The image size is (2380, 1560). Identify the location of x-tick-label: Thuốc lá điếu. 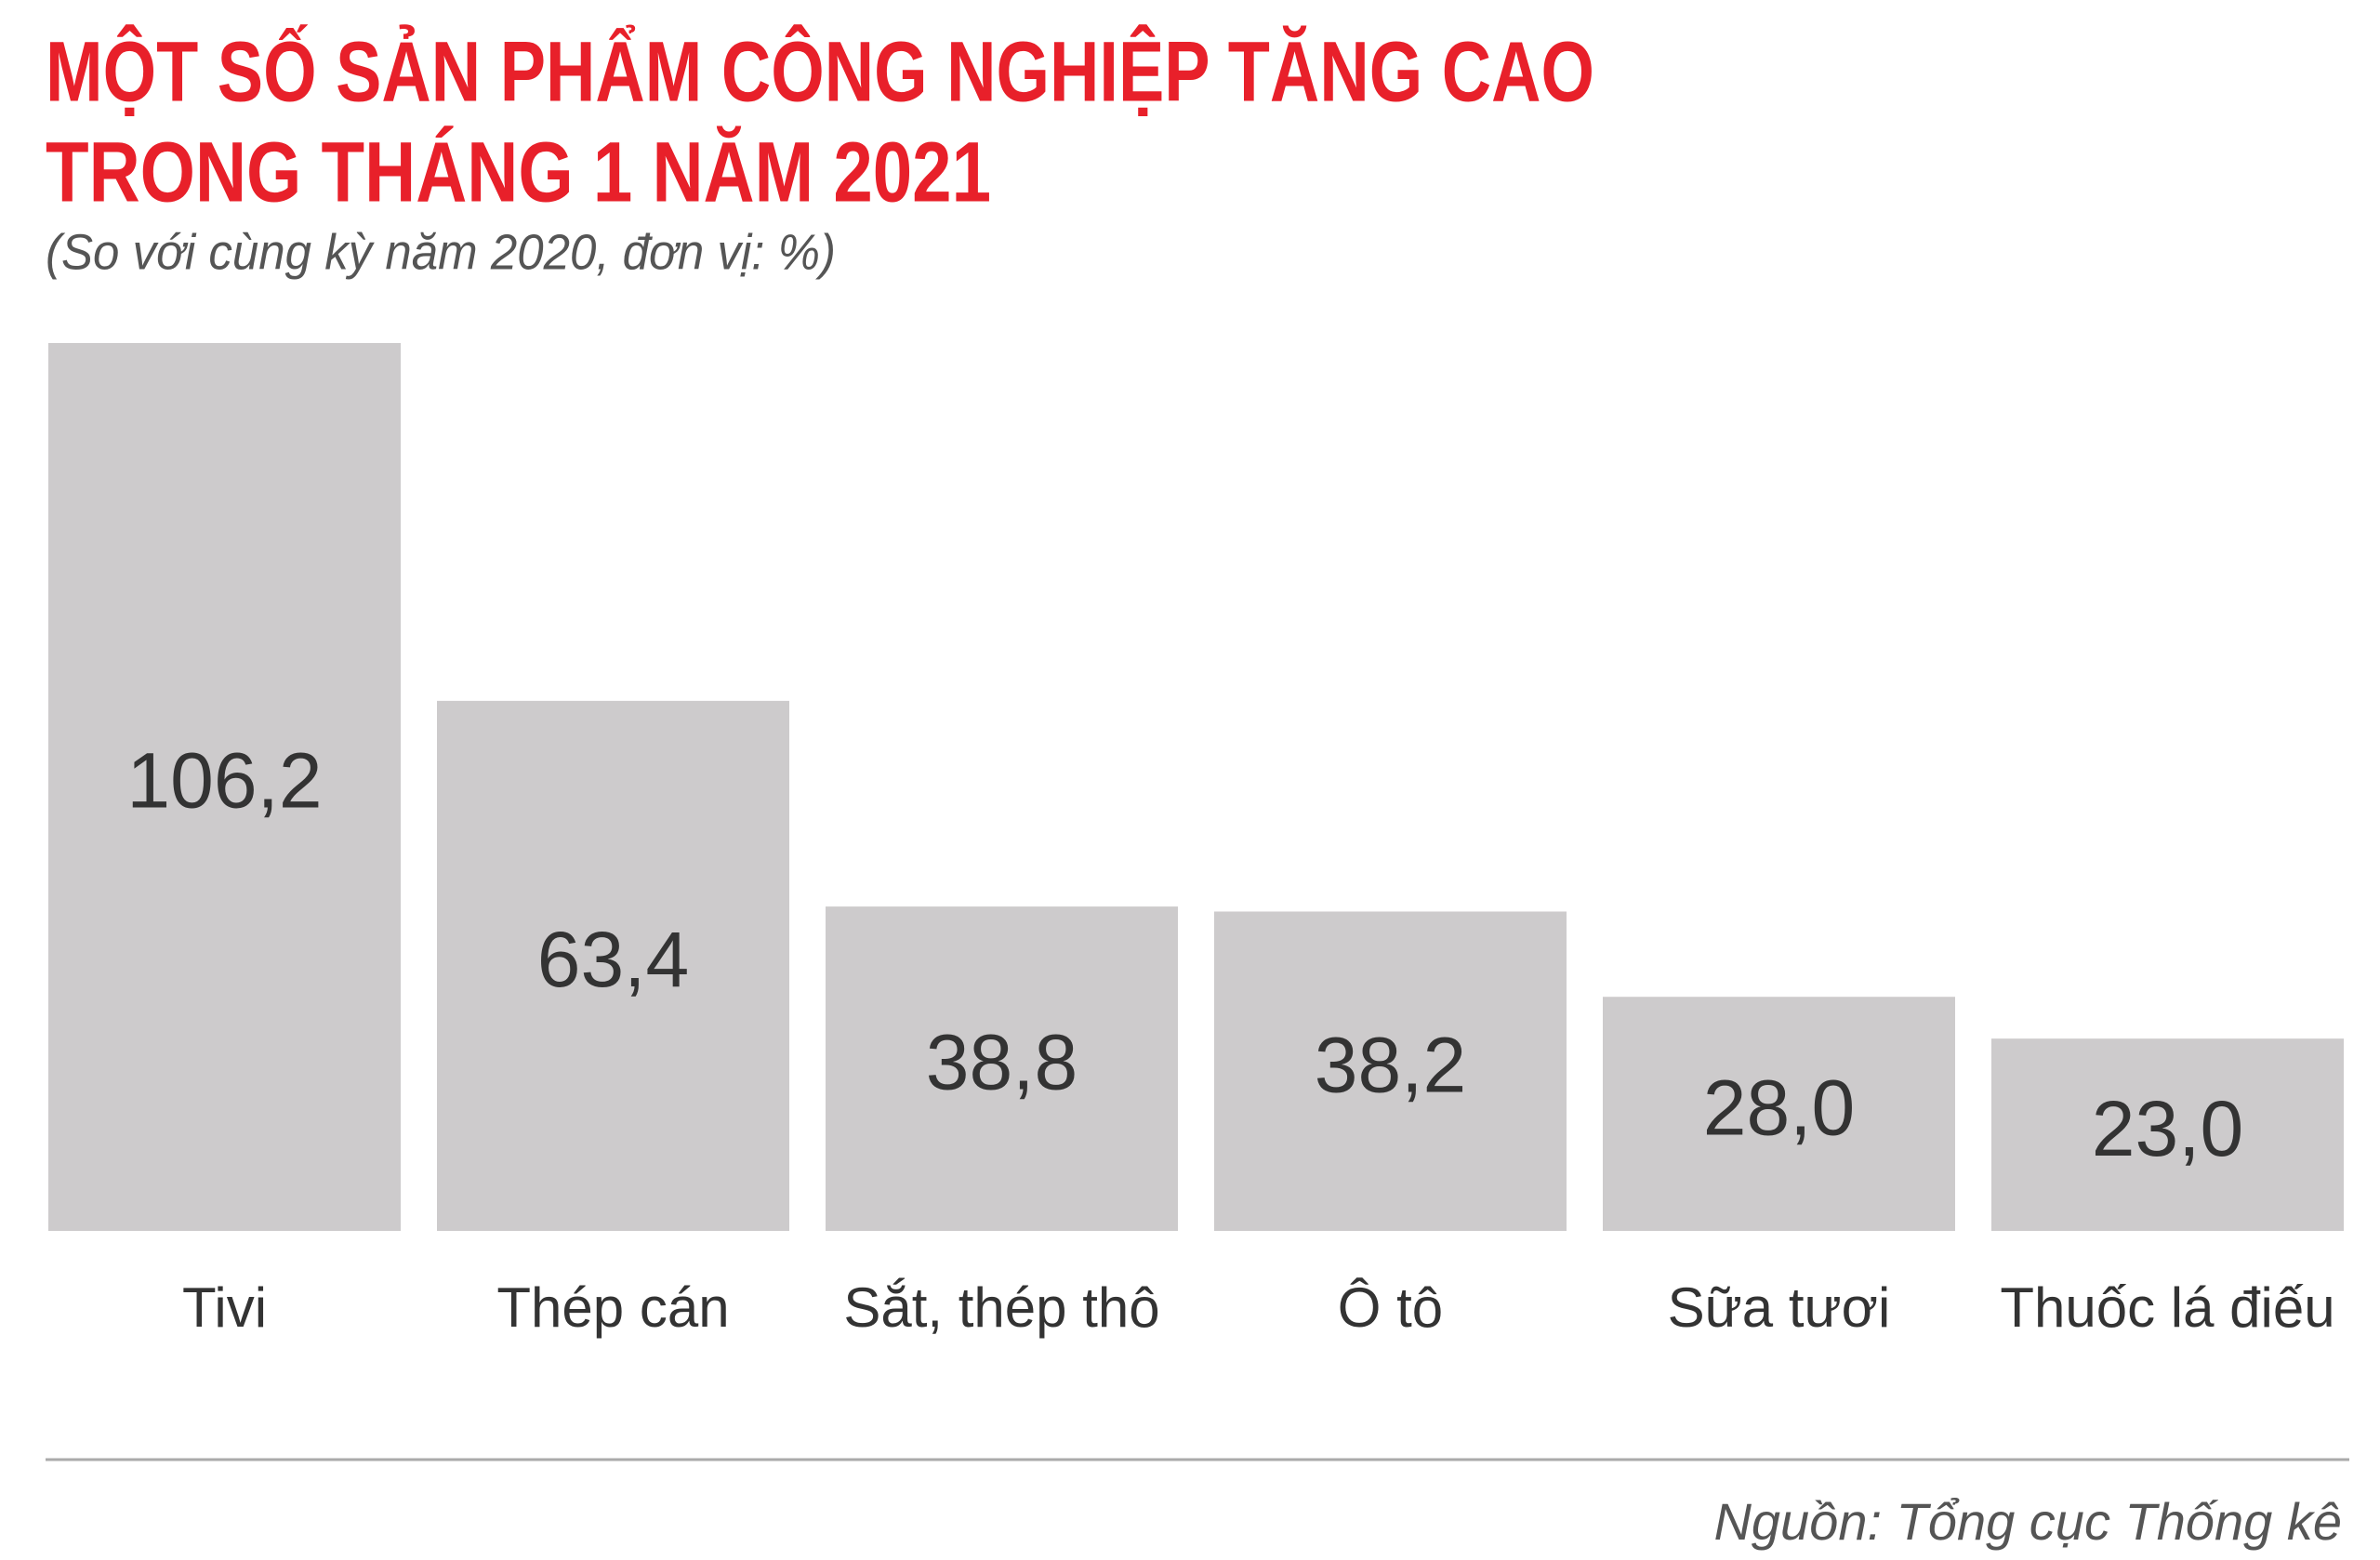
(2167, 1307).